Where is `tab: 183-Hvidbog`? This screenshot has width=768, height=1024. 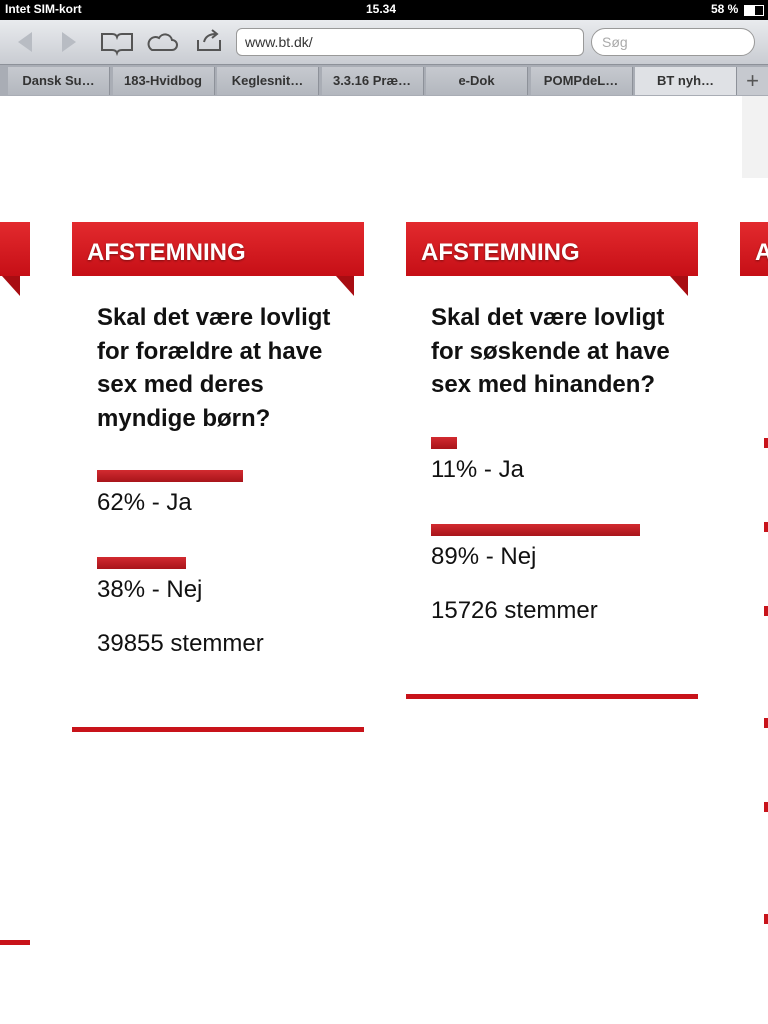 tab: 183-Hvidbog is located at coordinates (163, 81).